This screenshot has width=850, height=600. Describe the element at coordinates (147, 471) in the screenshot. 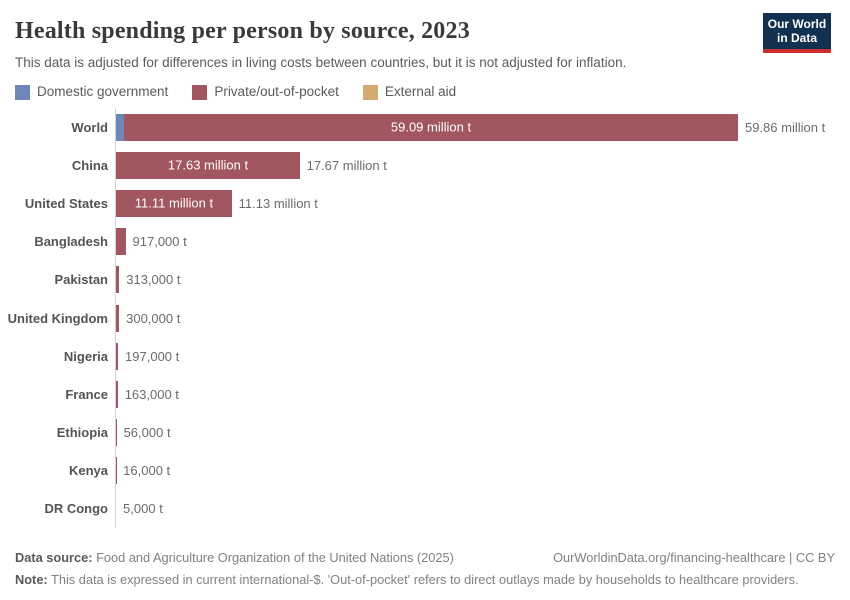

I see `bar-total-value-label: 16,000 t` at that location.